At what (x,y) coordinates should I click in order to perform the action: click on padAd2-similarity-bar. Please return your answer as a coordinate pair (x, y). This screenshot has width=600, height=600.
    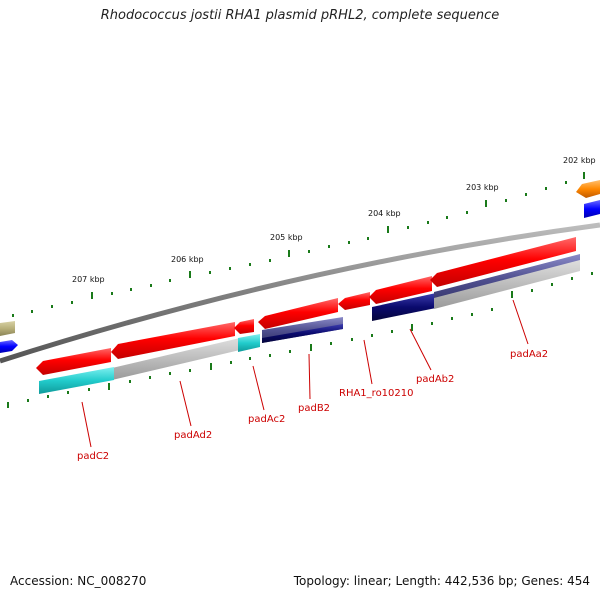
    Looking at the image, I should click on (176, 359).